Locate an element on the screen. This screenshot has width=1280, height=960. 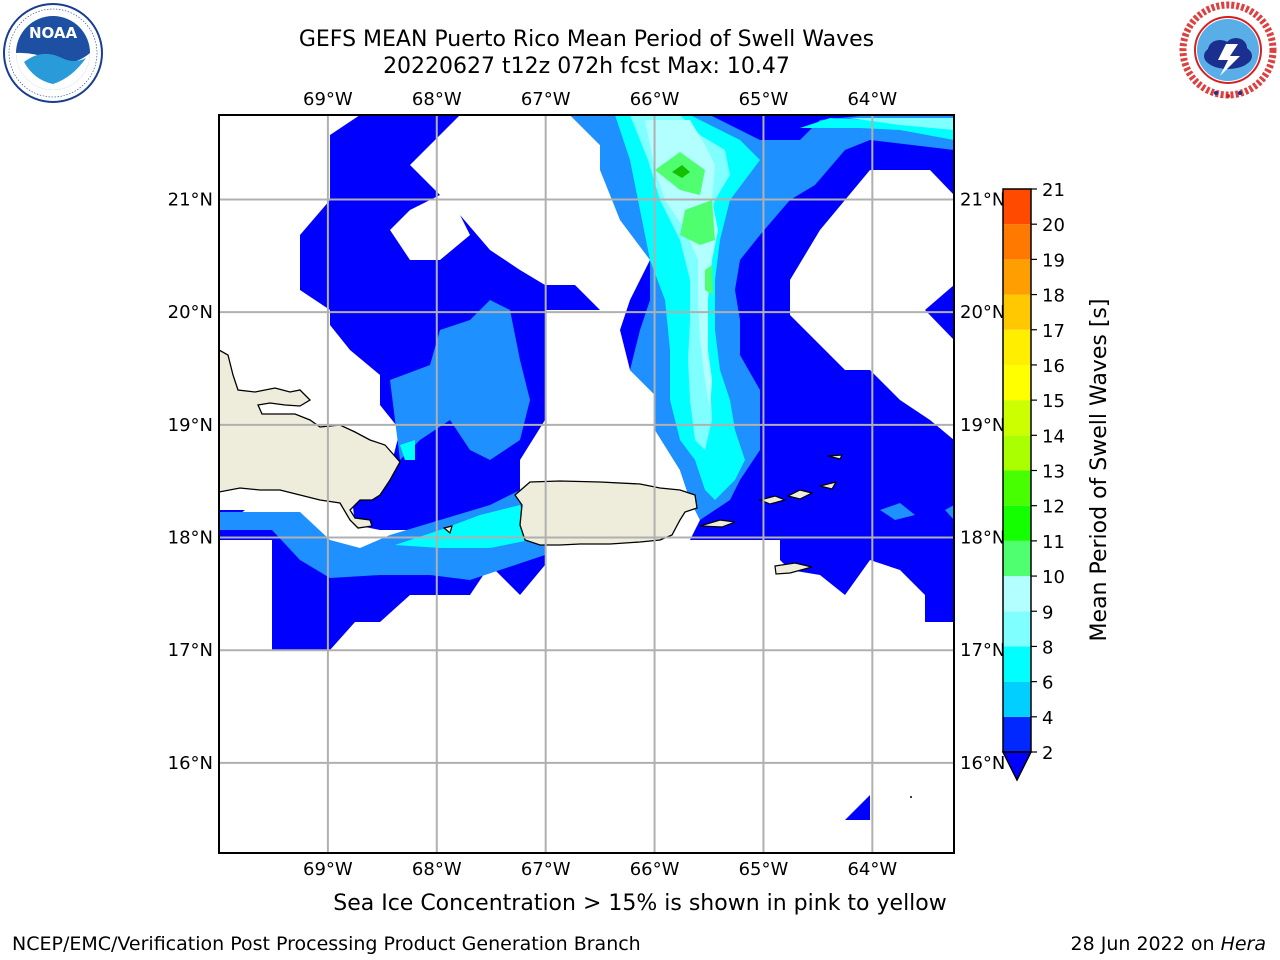
colorbar-tick-label: 13 is located at coordinates (1053, 472).